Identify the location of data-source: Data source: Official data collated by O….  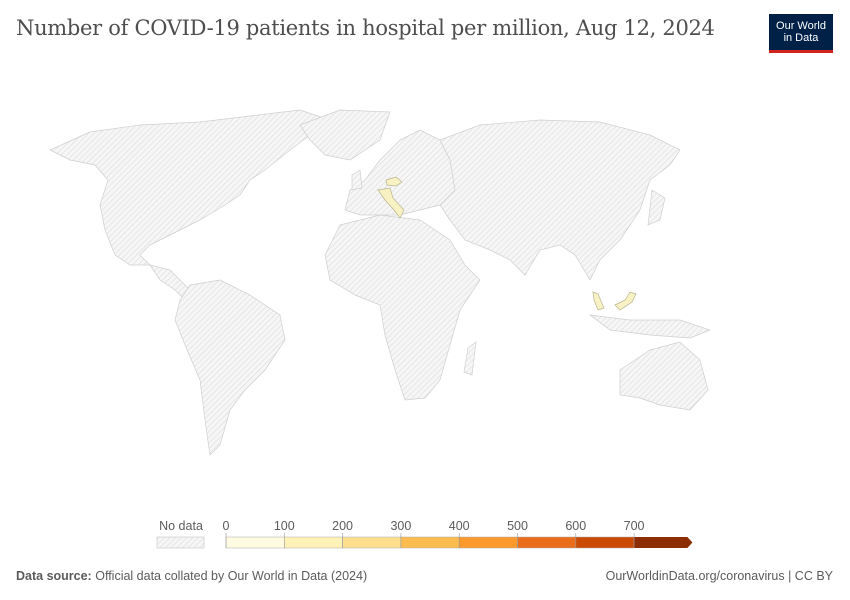
(191, 576).